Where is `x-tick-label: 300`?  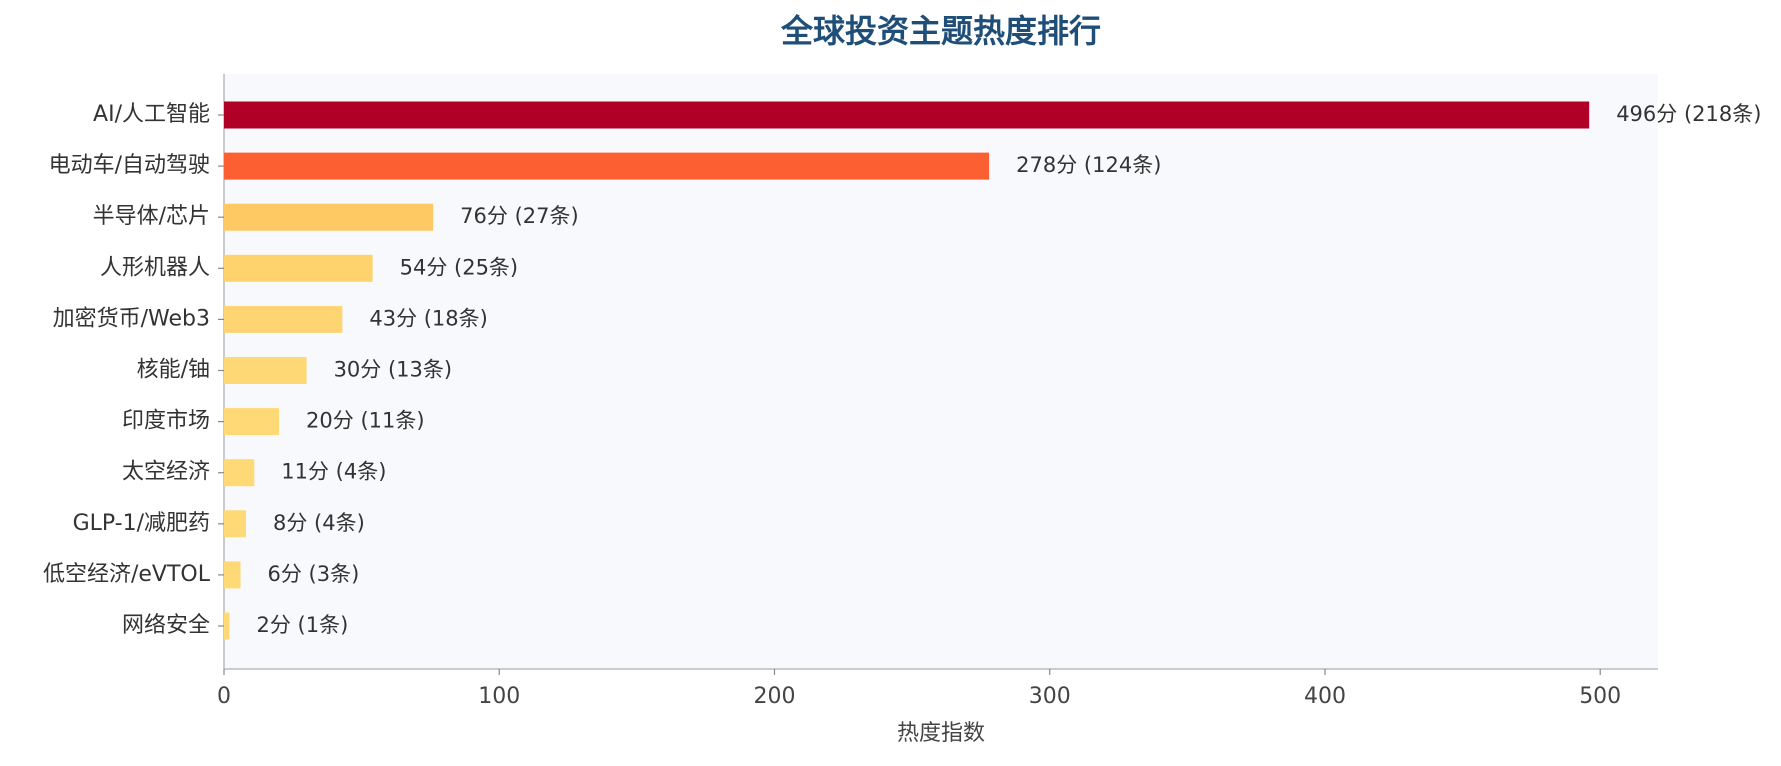
x-tick-label: 300 is located at coordinates (1050, 696).